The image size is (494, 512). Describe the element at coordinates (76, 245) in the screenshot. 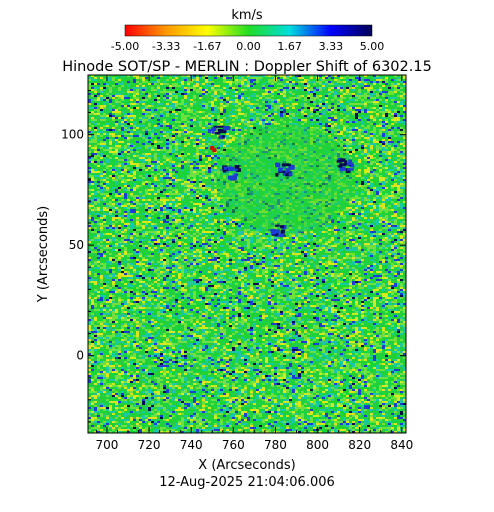

I see `y-tick-label: 50` at that location.